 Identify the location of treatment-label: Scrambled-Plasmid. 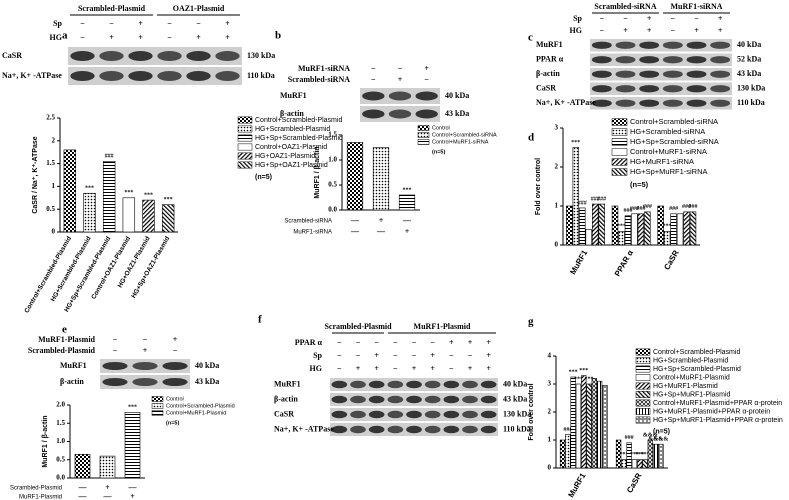
(62, 350).